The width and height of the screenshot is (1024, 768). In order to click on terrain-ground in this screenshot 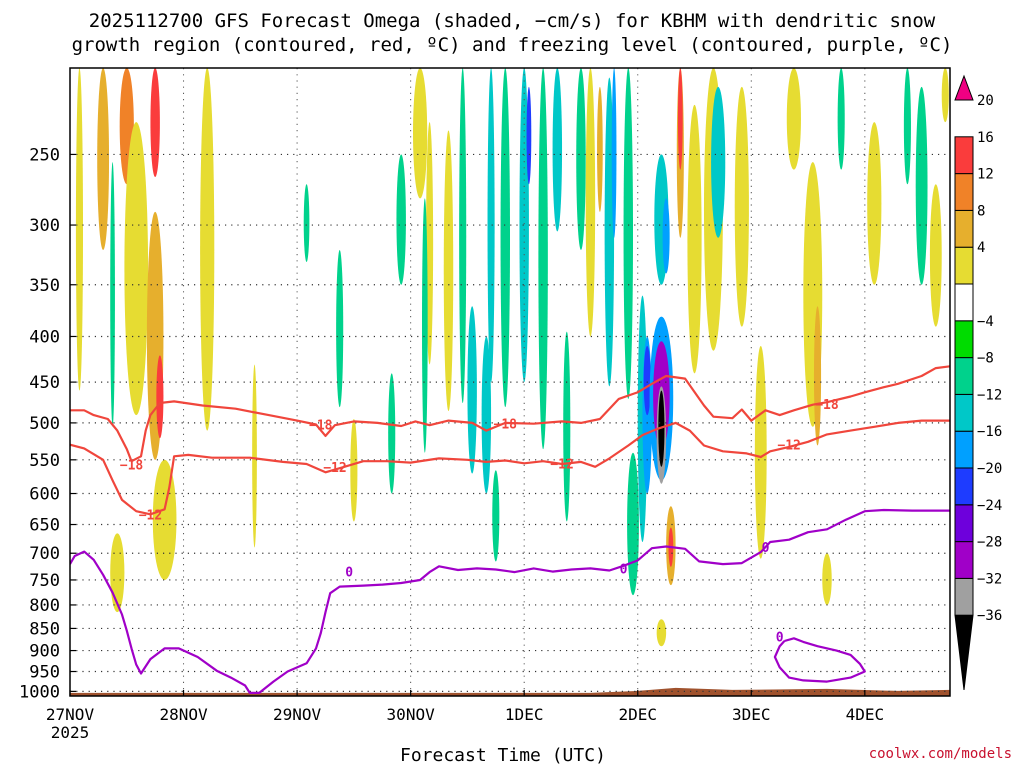, I will do `click(510, 691)`.